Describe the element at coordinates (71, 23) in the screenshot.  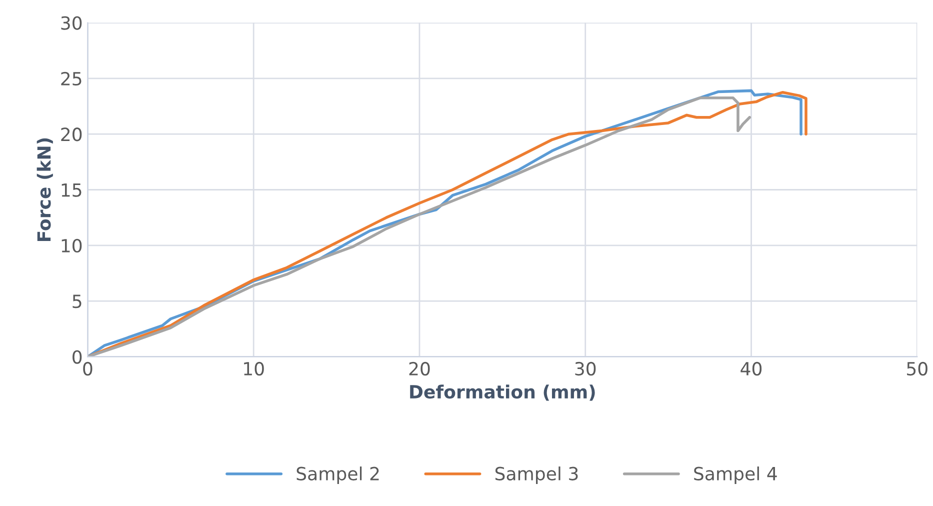
I see `y-tick-label: 30` at that location.